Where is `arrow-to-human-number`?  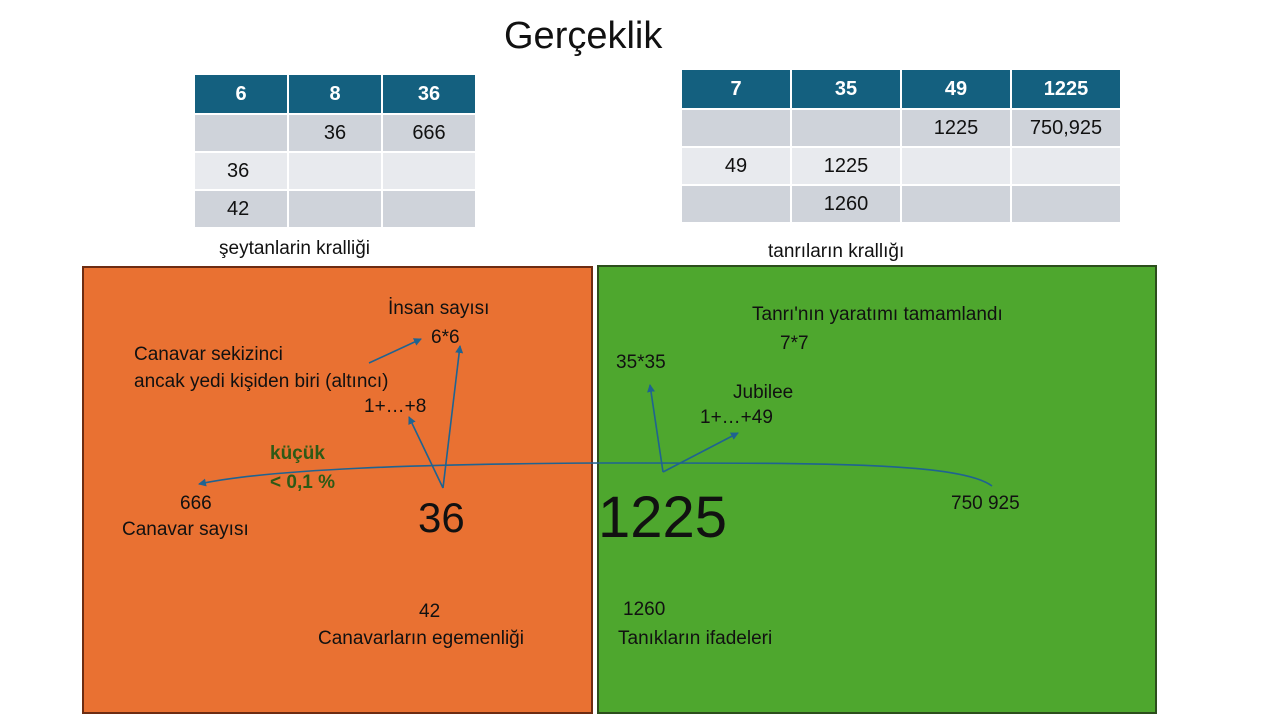
arrow-to-human-number is located at coordinates (395, 351).